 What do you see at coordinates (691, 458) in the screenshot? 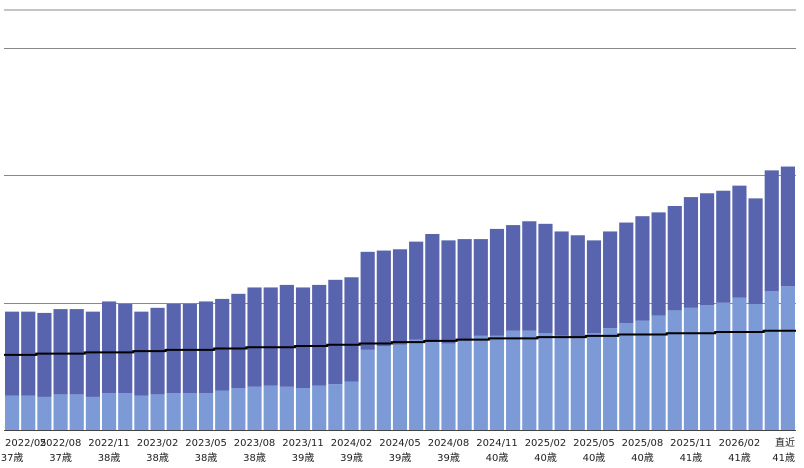
I see `tick-label-bottom-14: 41歳` at bounding box center [691, 458].